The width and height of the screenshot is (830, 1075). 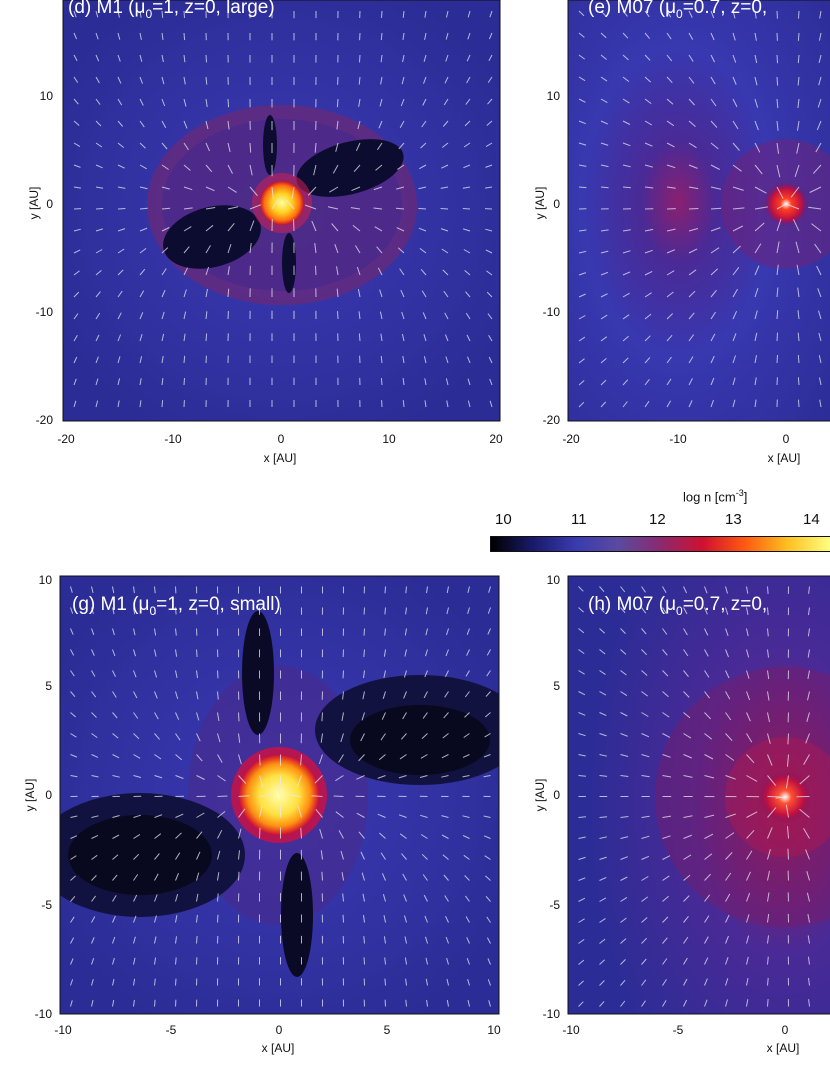 What do you see at coordinates (280, 439) in the screenshot?
I see `panel-d-xticks: -20 -10 0 10 20` at bounding box center [280, 439].